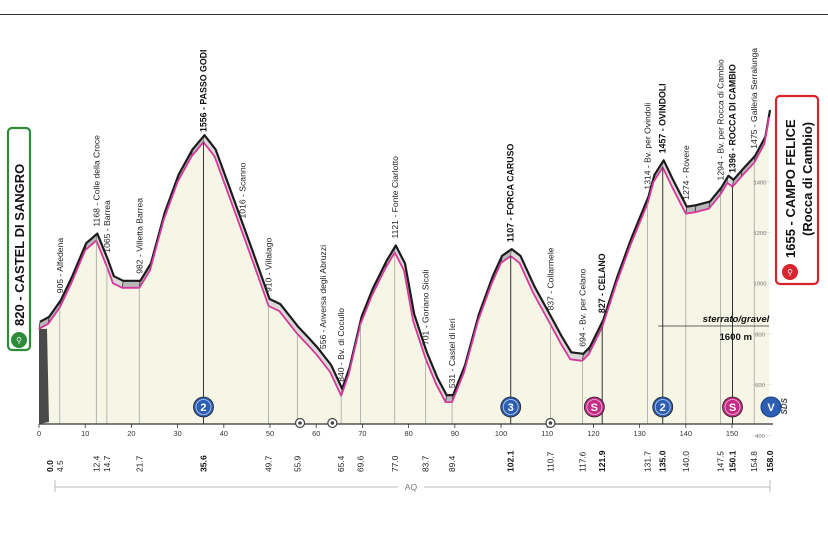 This screenshot has height=554, width=828. I want to click on finish-marker-symbol: V, so click(771, 408).